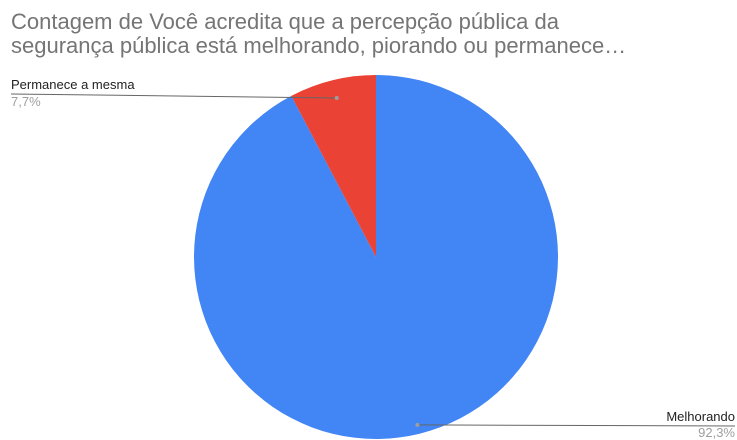  I want to click on leader-line-permanece, so click(173, 96).